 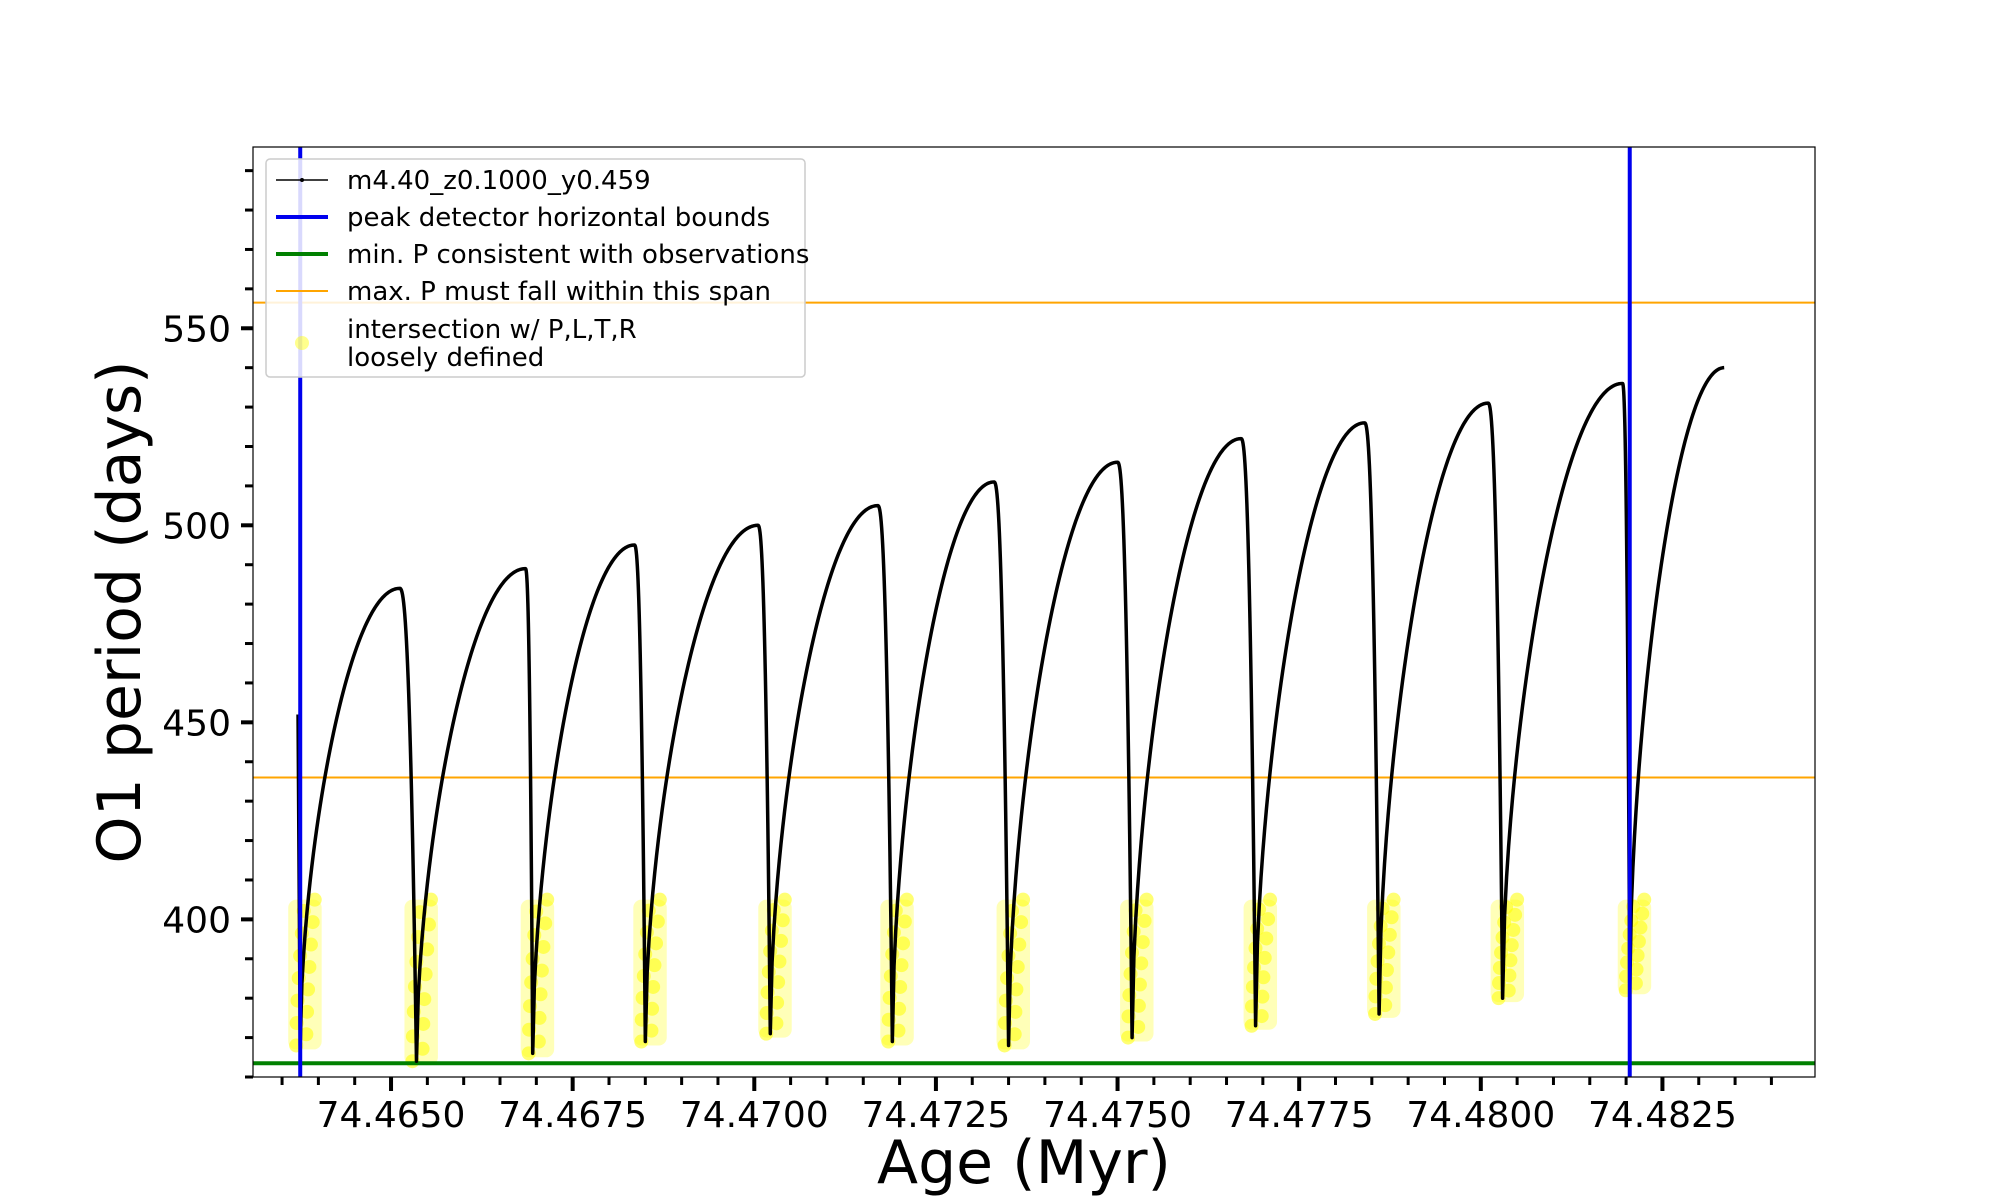 I want to click on x-tick-label: 74.4725, so click(x=935, y=1115).